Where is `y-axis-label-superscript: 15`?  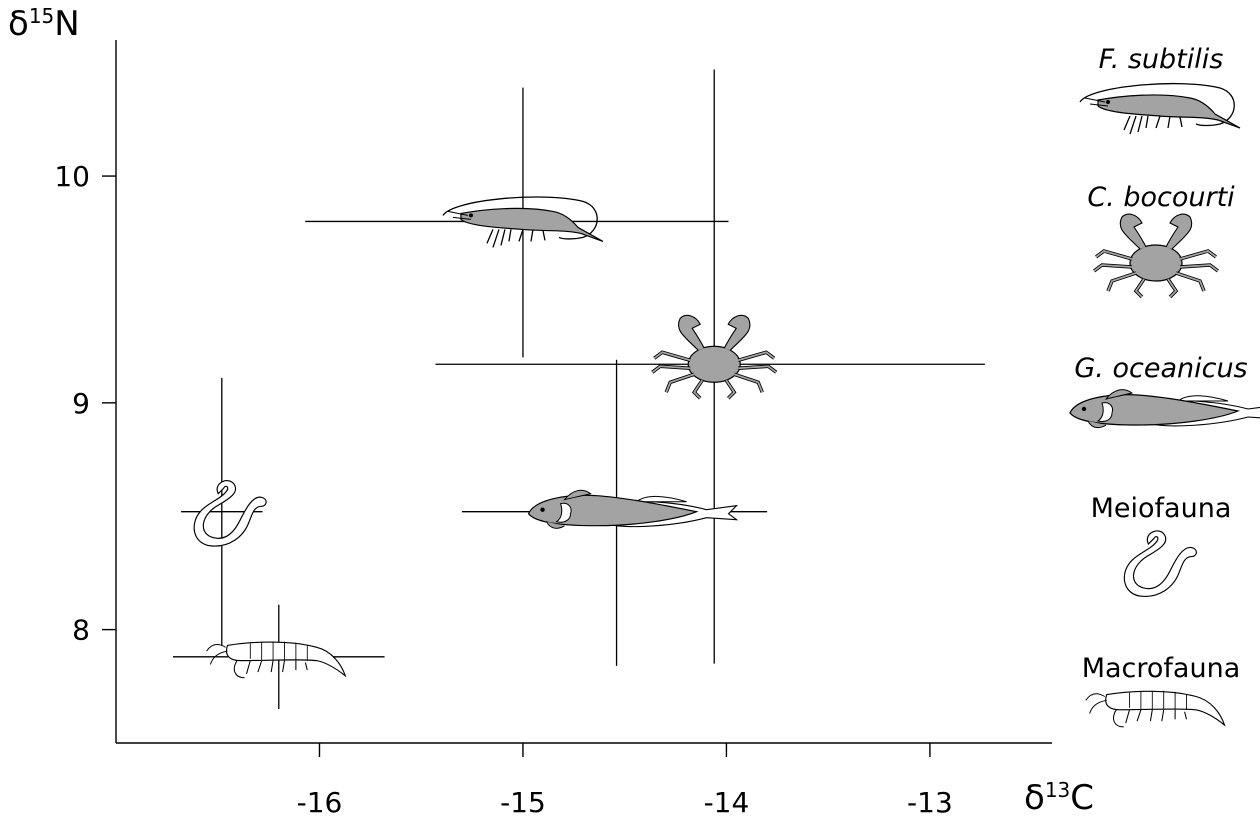 y-axis-label-superscript: 15 is located at coordinates (41, 16).